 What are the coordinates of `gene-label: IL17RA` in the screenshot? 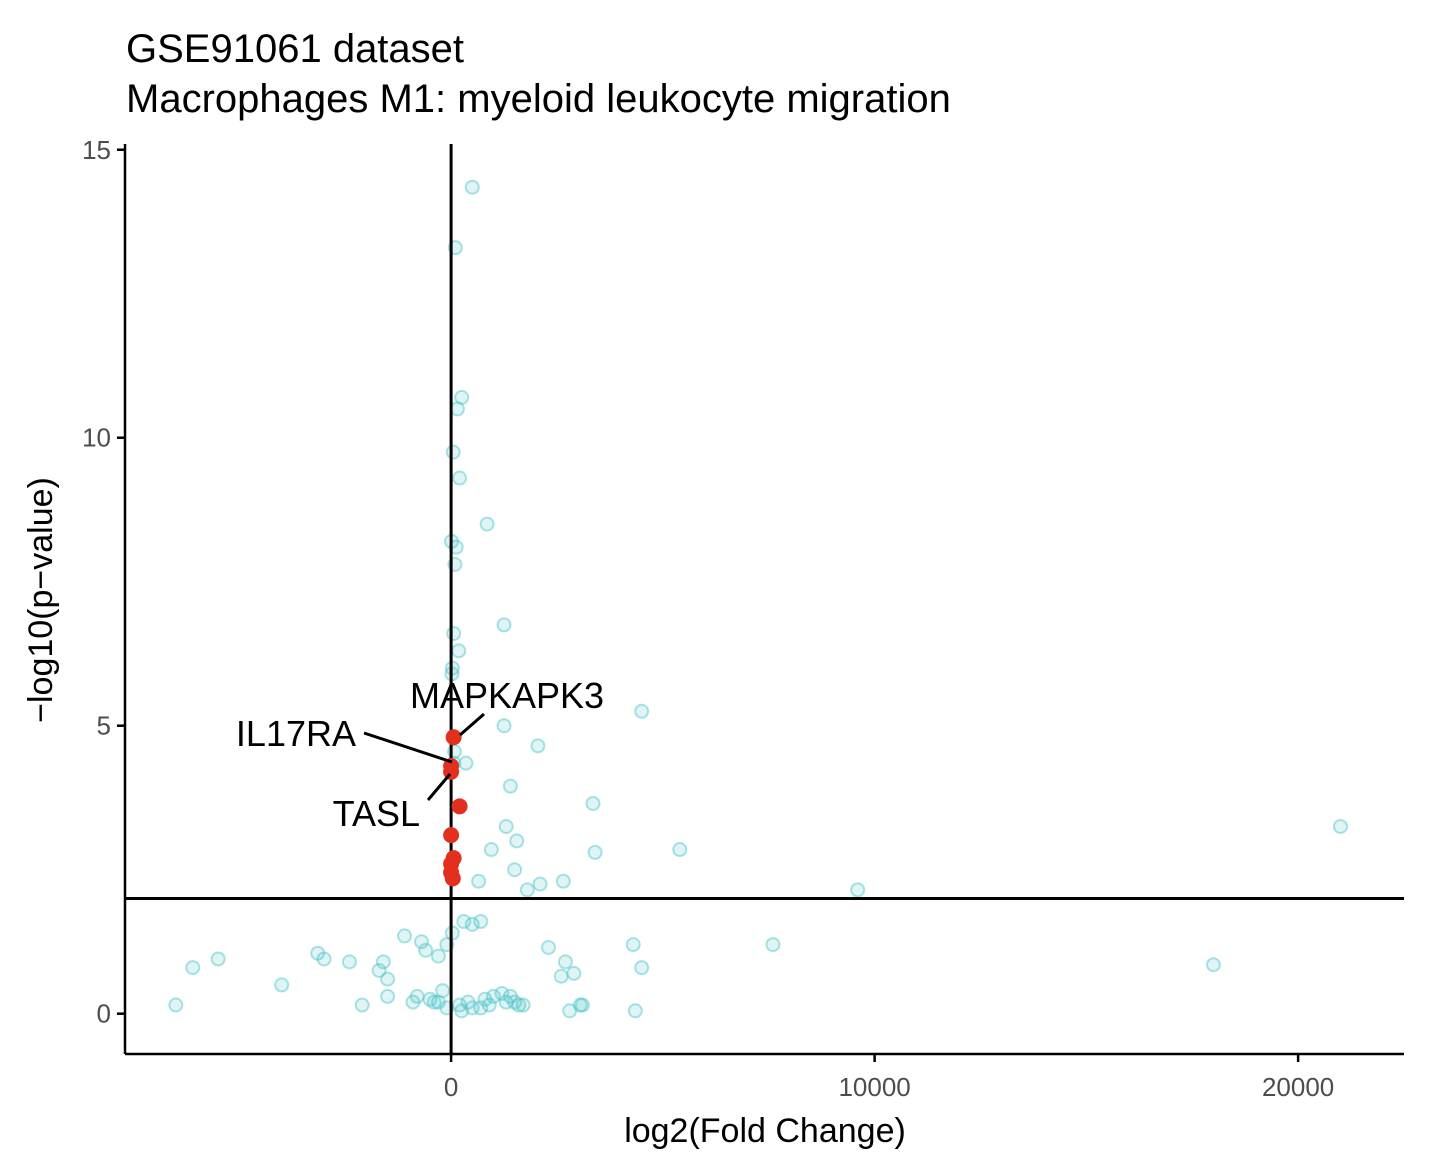 It's located at (296, 733).